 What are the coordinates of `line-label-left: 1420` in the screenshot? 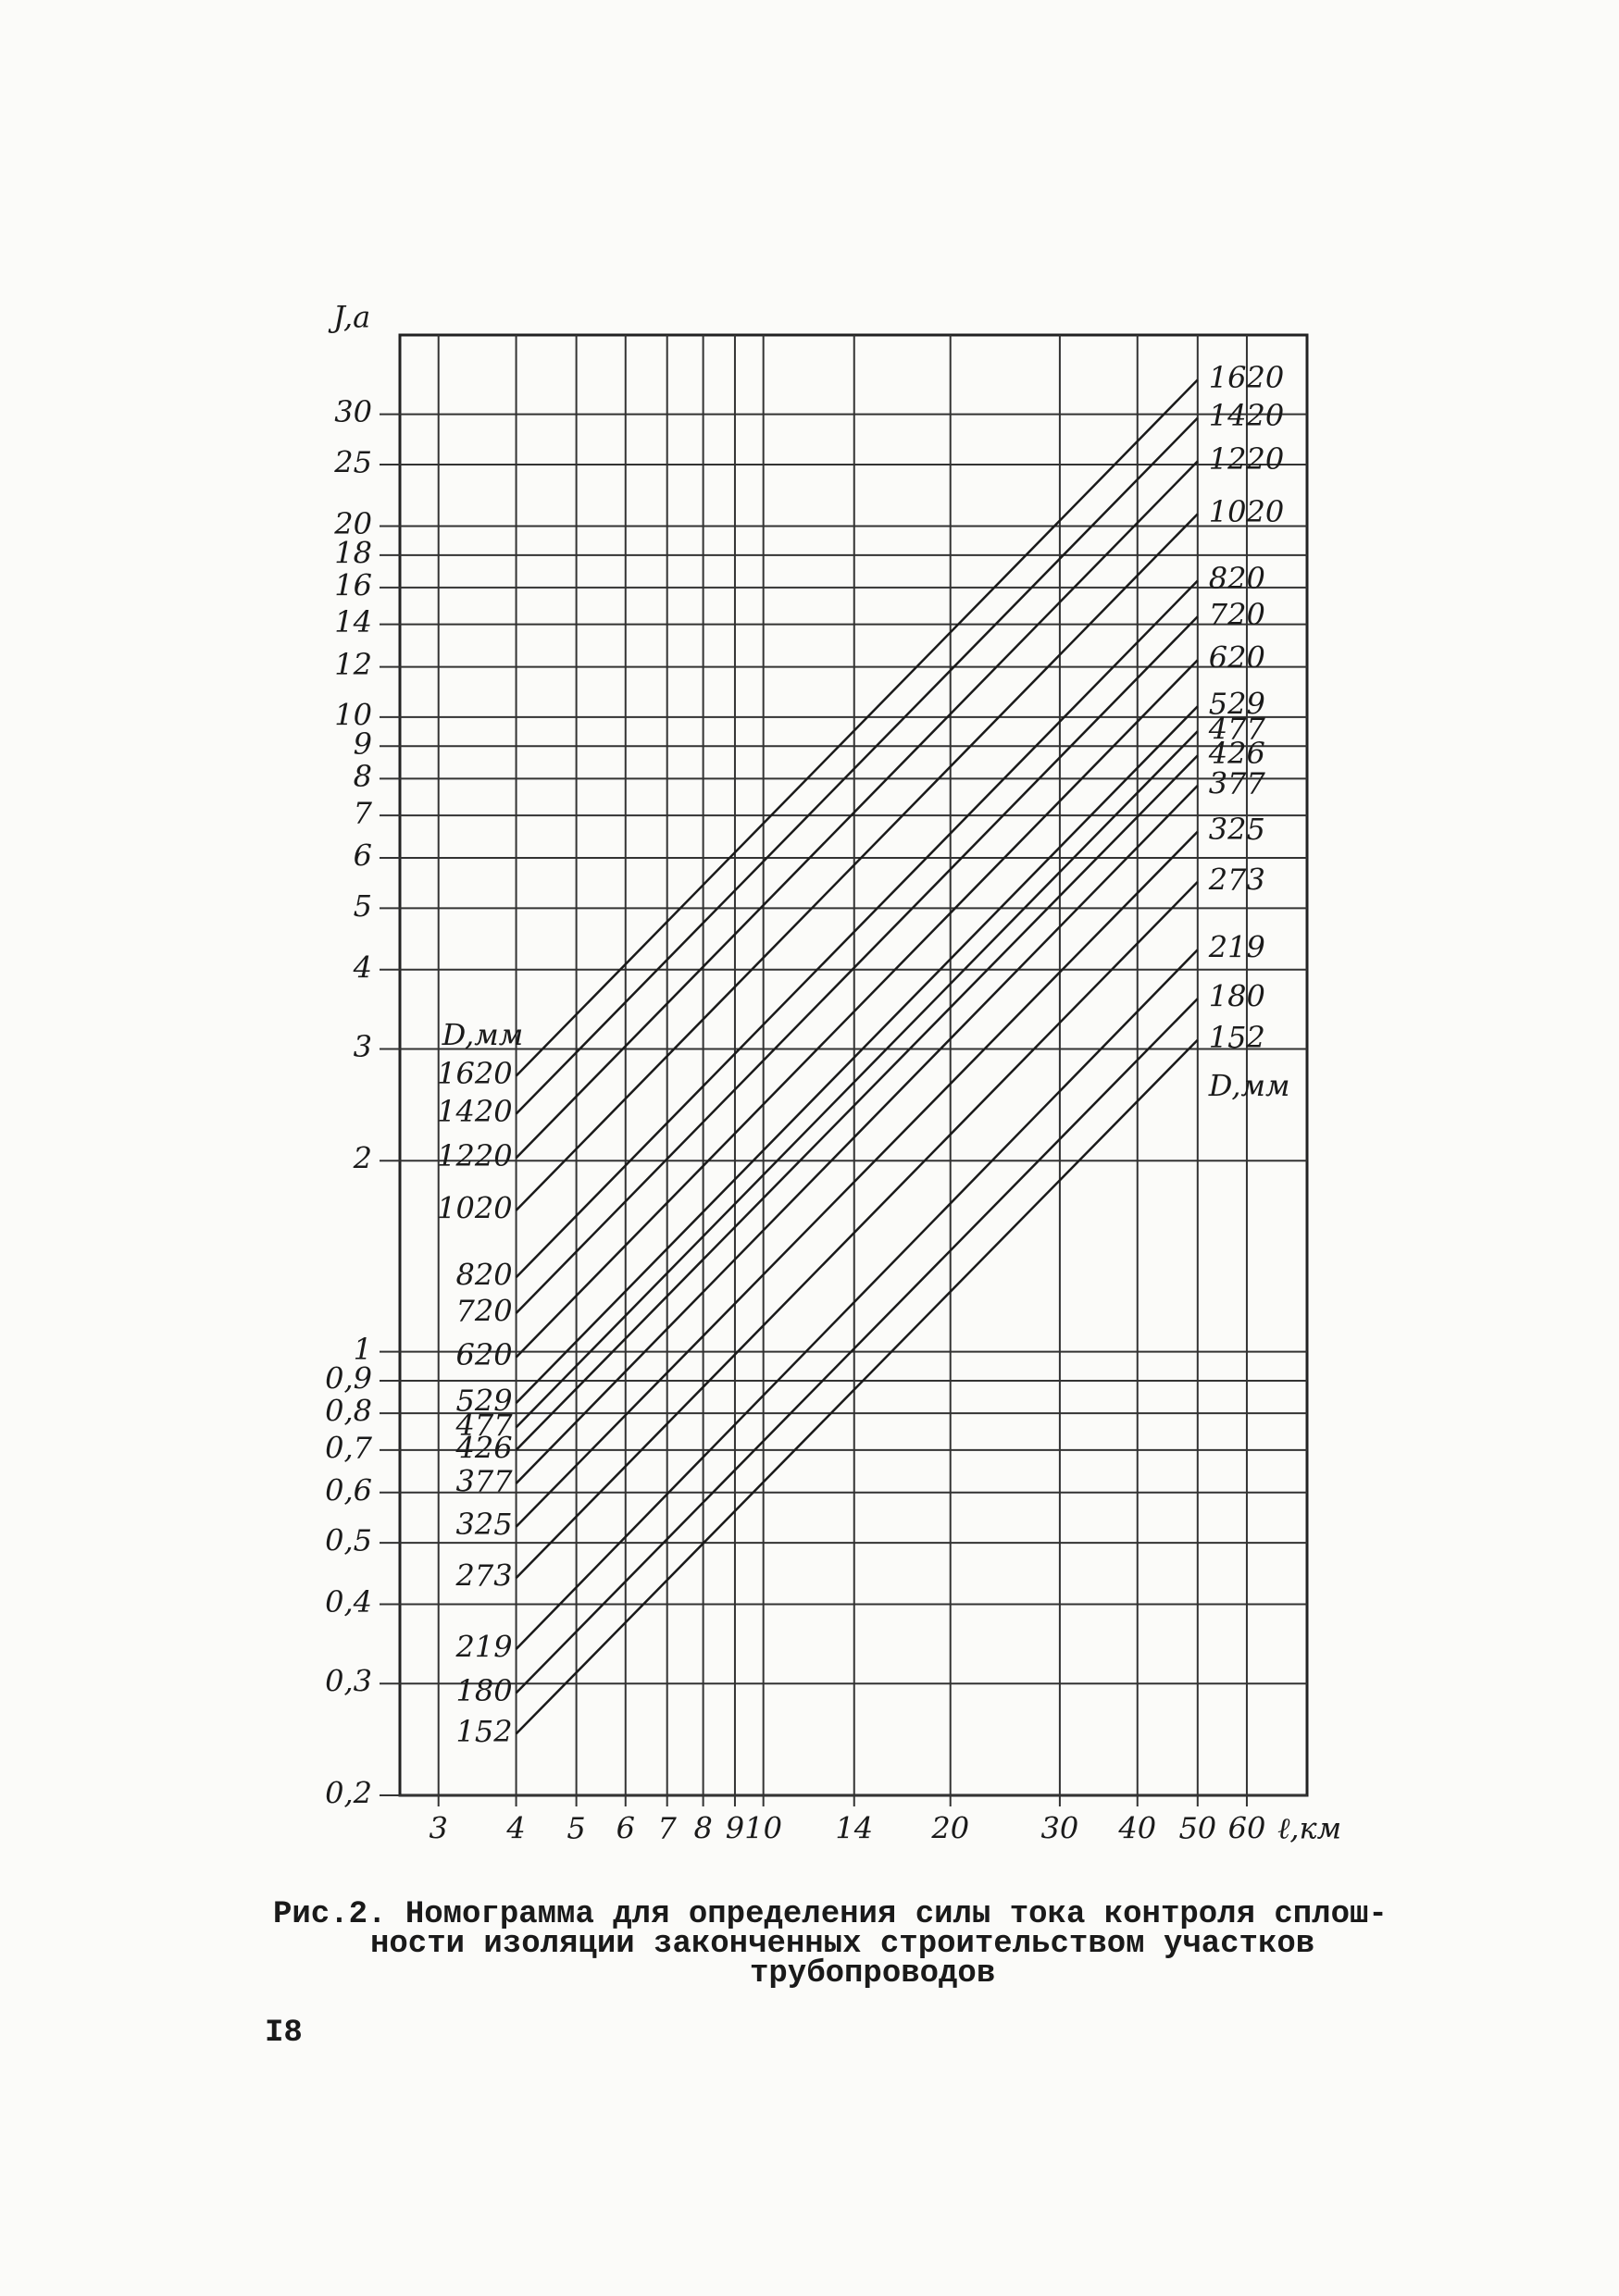 It's located at (475, 1112).